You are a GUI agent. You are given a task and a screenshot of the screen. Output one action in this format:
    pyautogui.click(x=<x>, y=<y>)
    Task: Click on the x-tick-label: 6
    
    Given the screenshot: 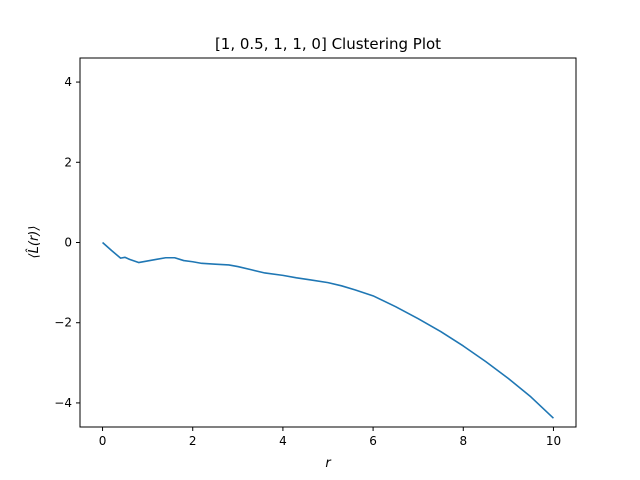 What is the action you would take?
    pyautogui.click(x=373, y=441)
    